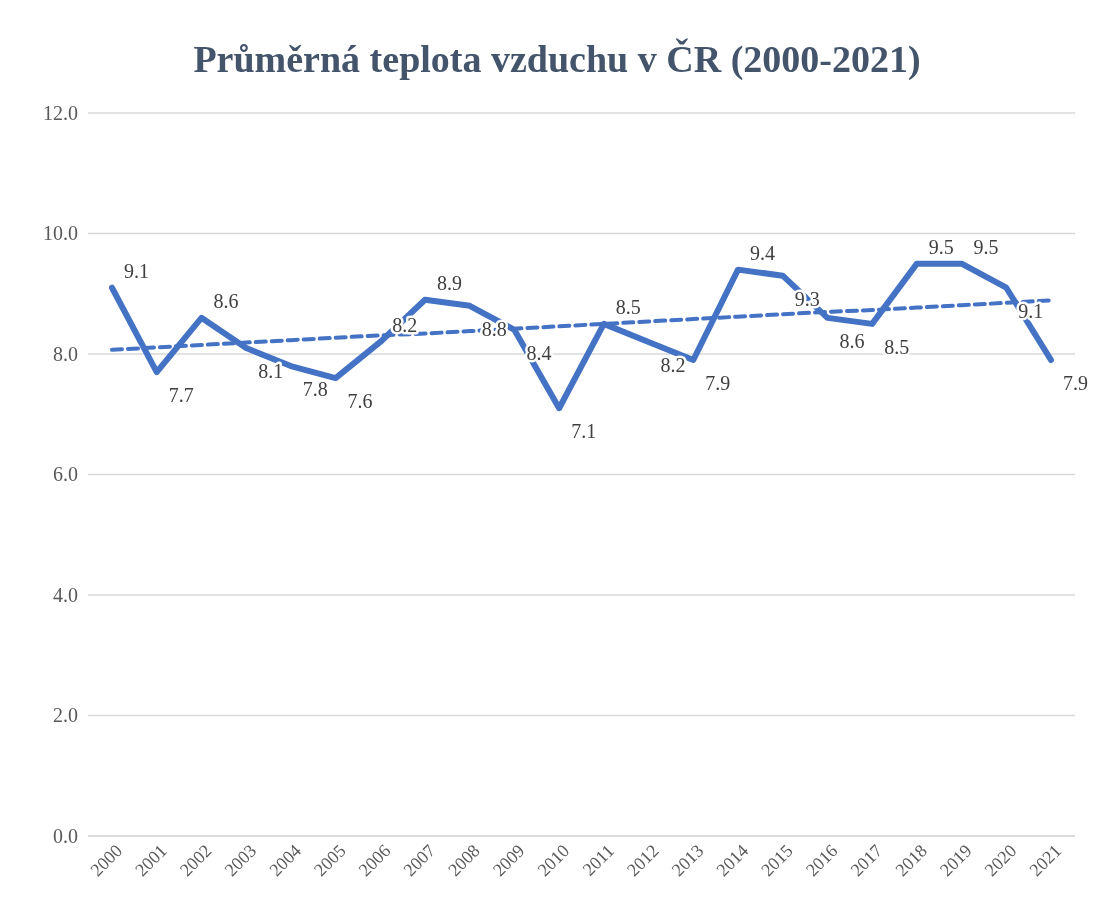 The height and width of the screenshot is (913, 1114). Describe the element at coordinates (598, 860) in the screenshot. I see `x-tick-label: 2011` at that location.